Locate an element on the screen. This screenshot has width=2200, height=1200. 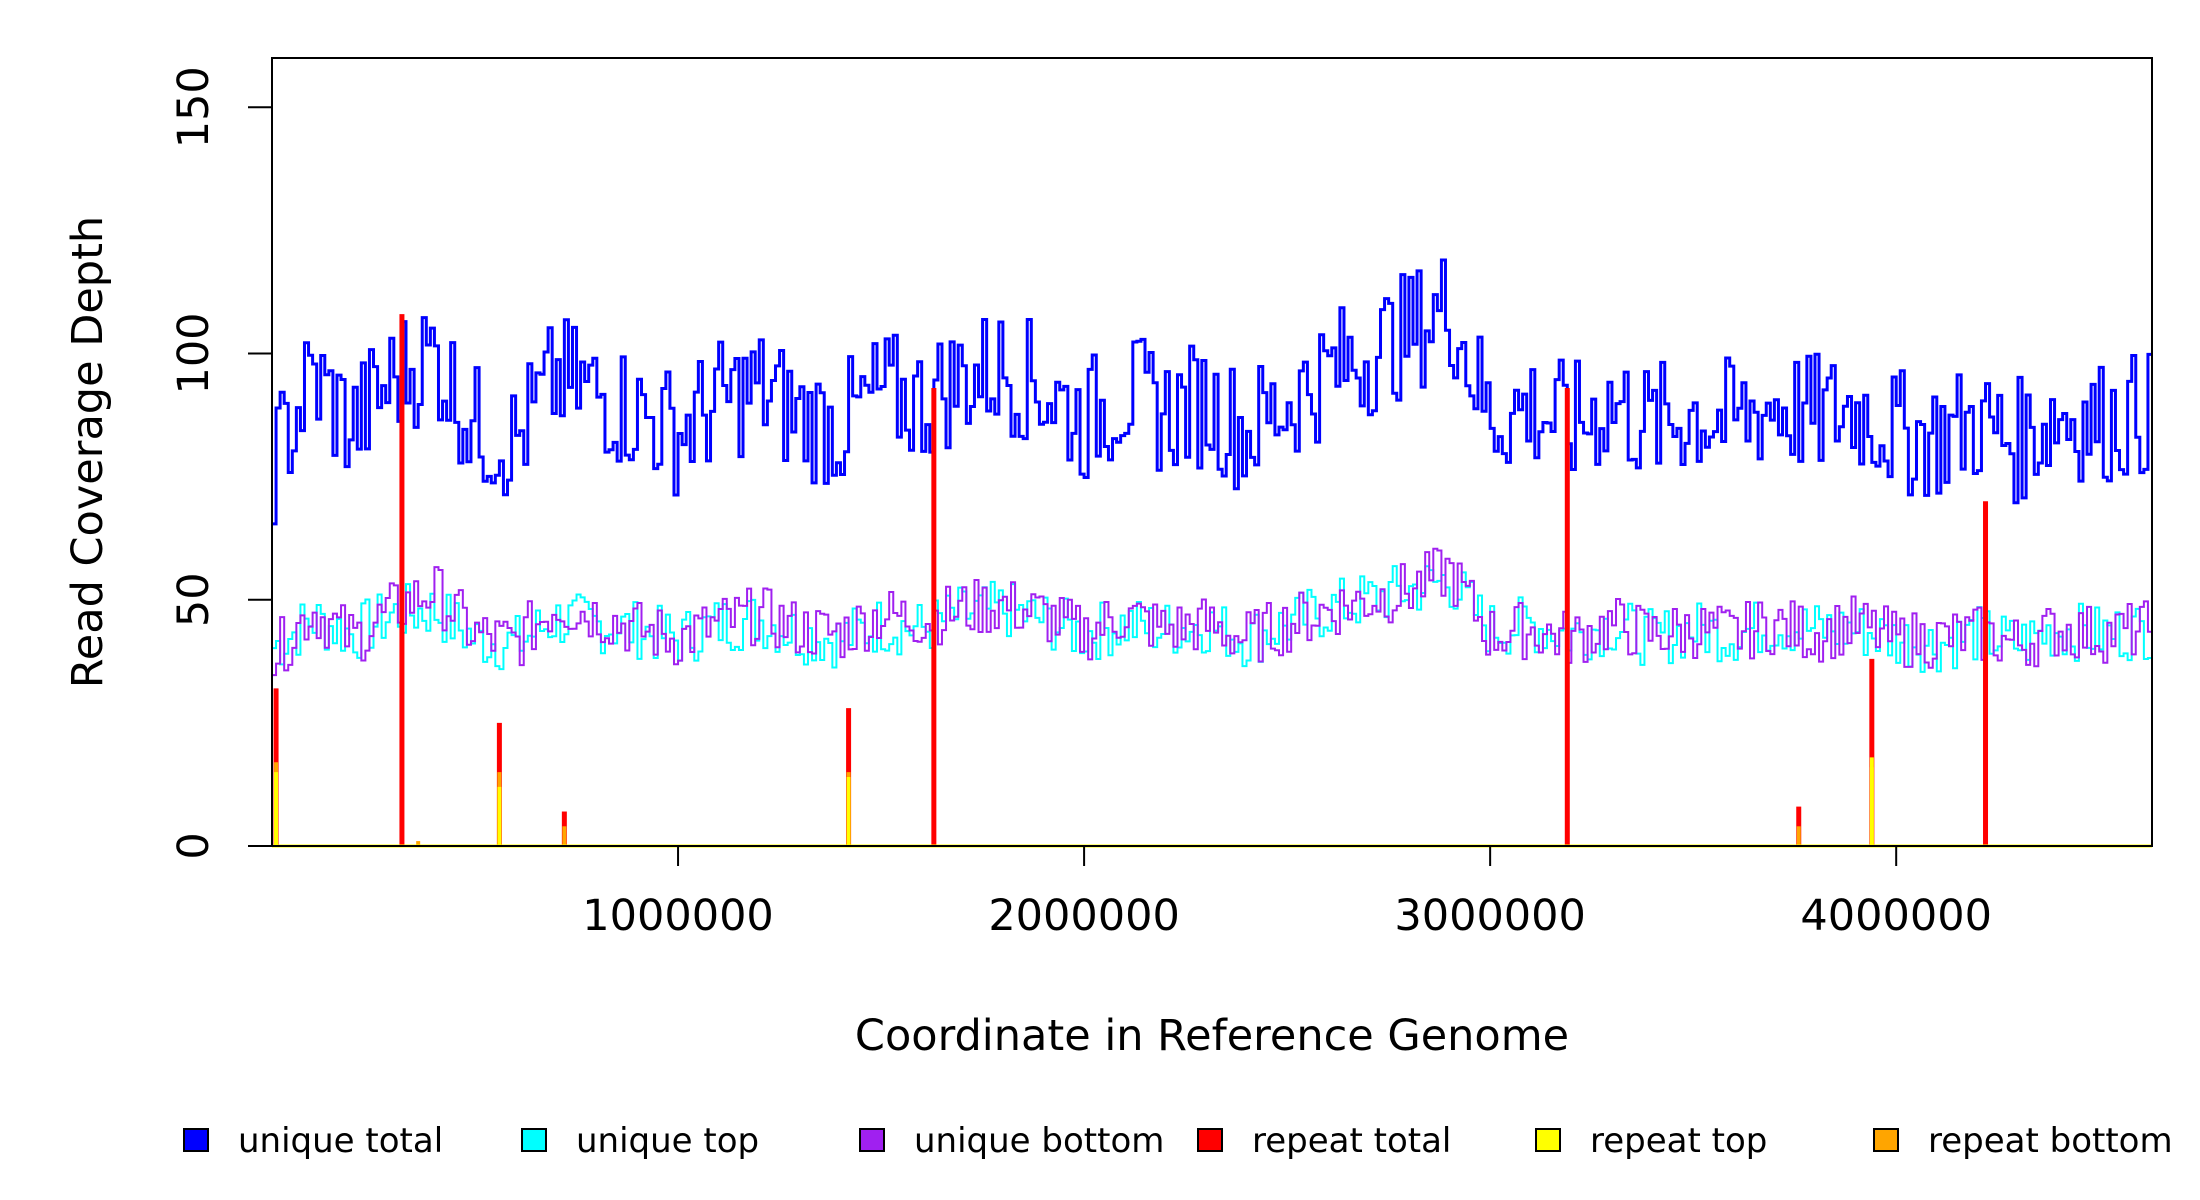
x-axis-title: Coordinate in Reference Genome is located at coordinates (1212, 1036).